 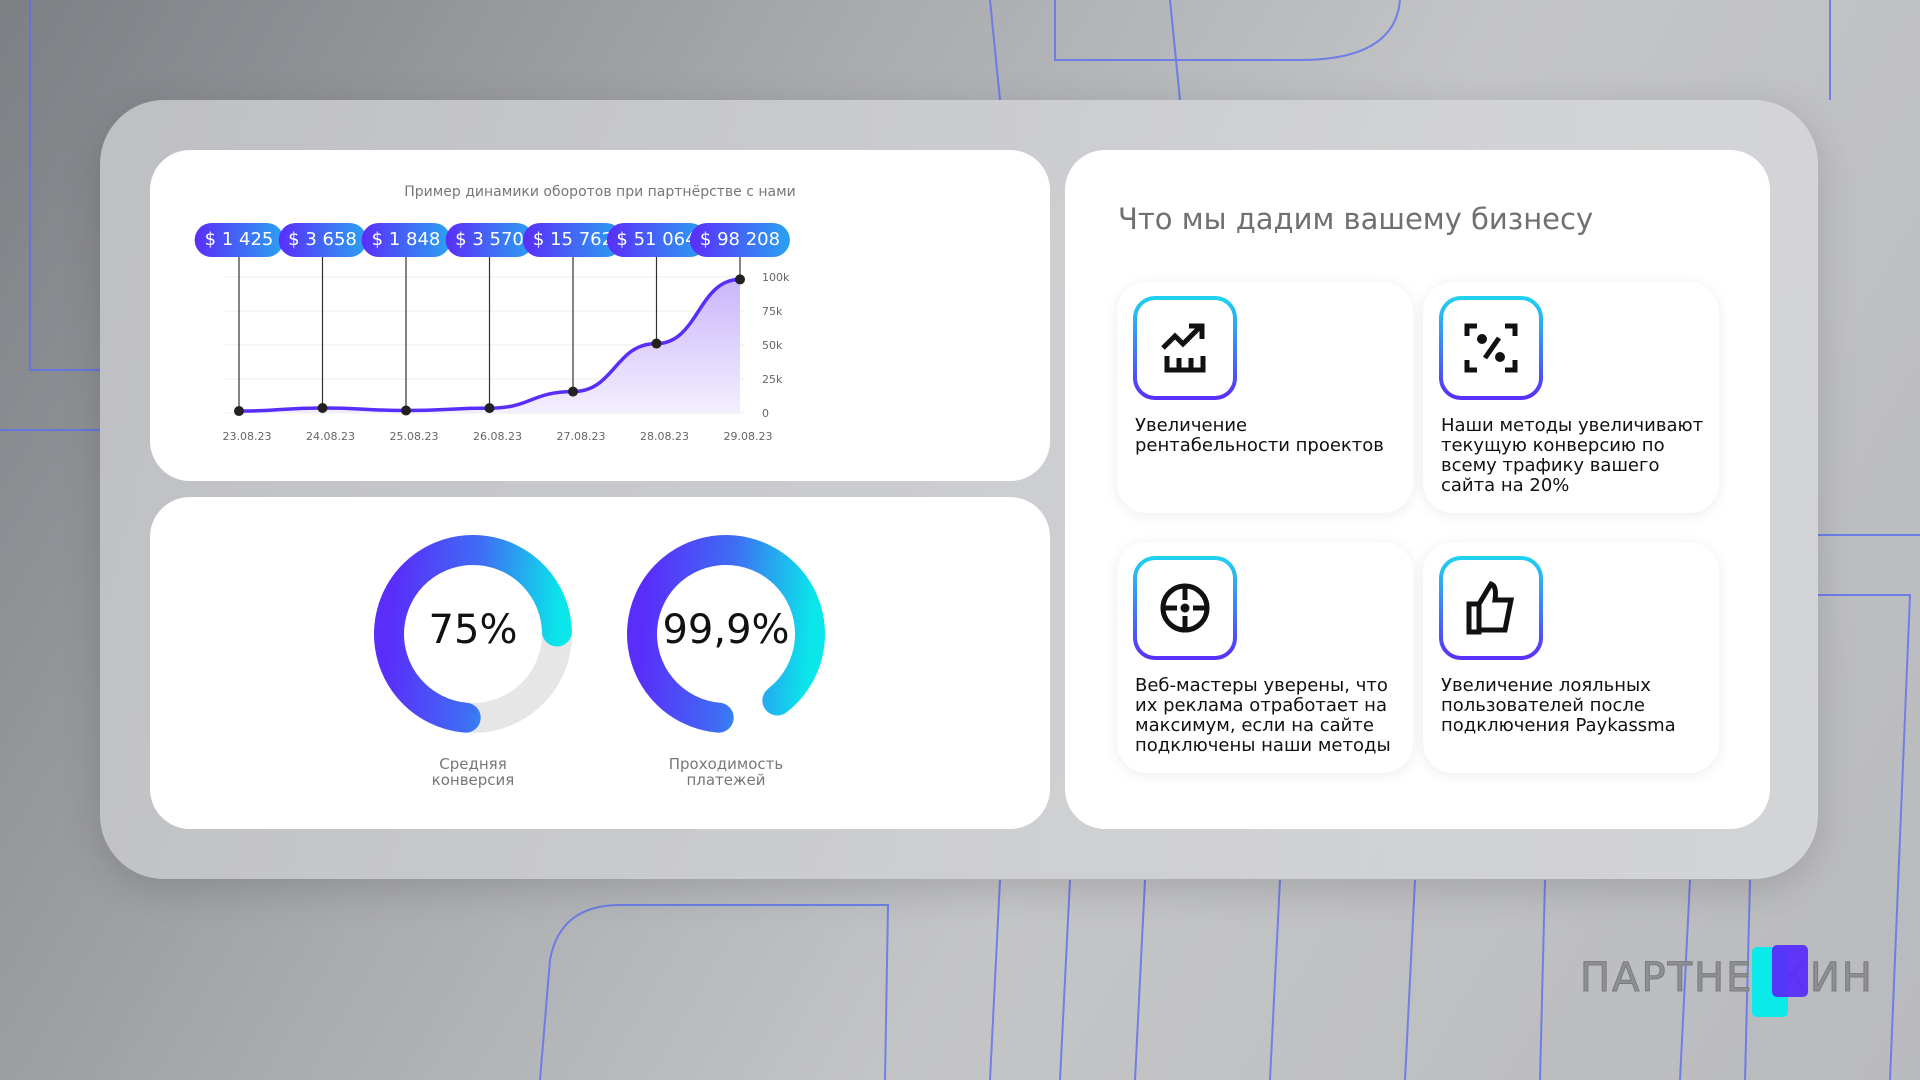 I want to click on value-badge: $ 15 762, so click(x=573, y=240).